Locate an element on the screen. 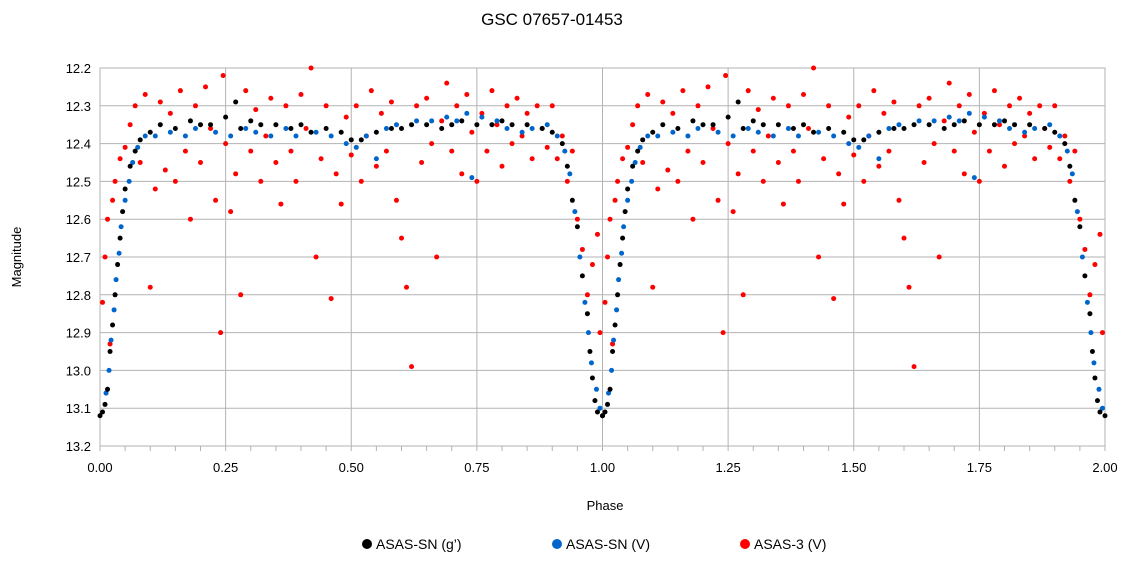 The width and height of the screenshot is (1135, 566). y-tick-label: 12.3 is located at coordinates (78, 106).